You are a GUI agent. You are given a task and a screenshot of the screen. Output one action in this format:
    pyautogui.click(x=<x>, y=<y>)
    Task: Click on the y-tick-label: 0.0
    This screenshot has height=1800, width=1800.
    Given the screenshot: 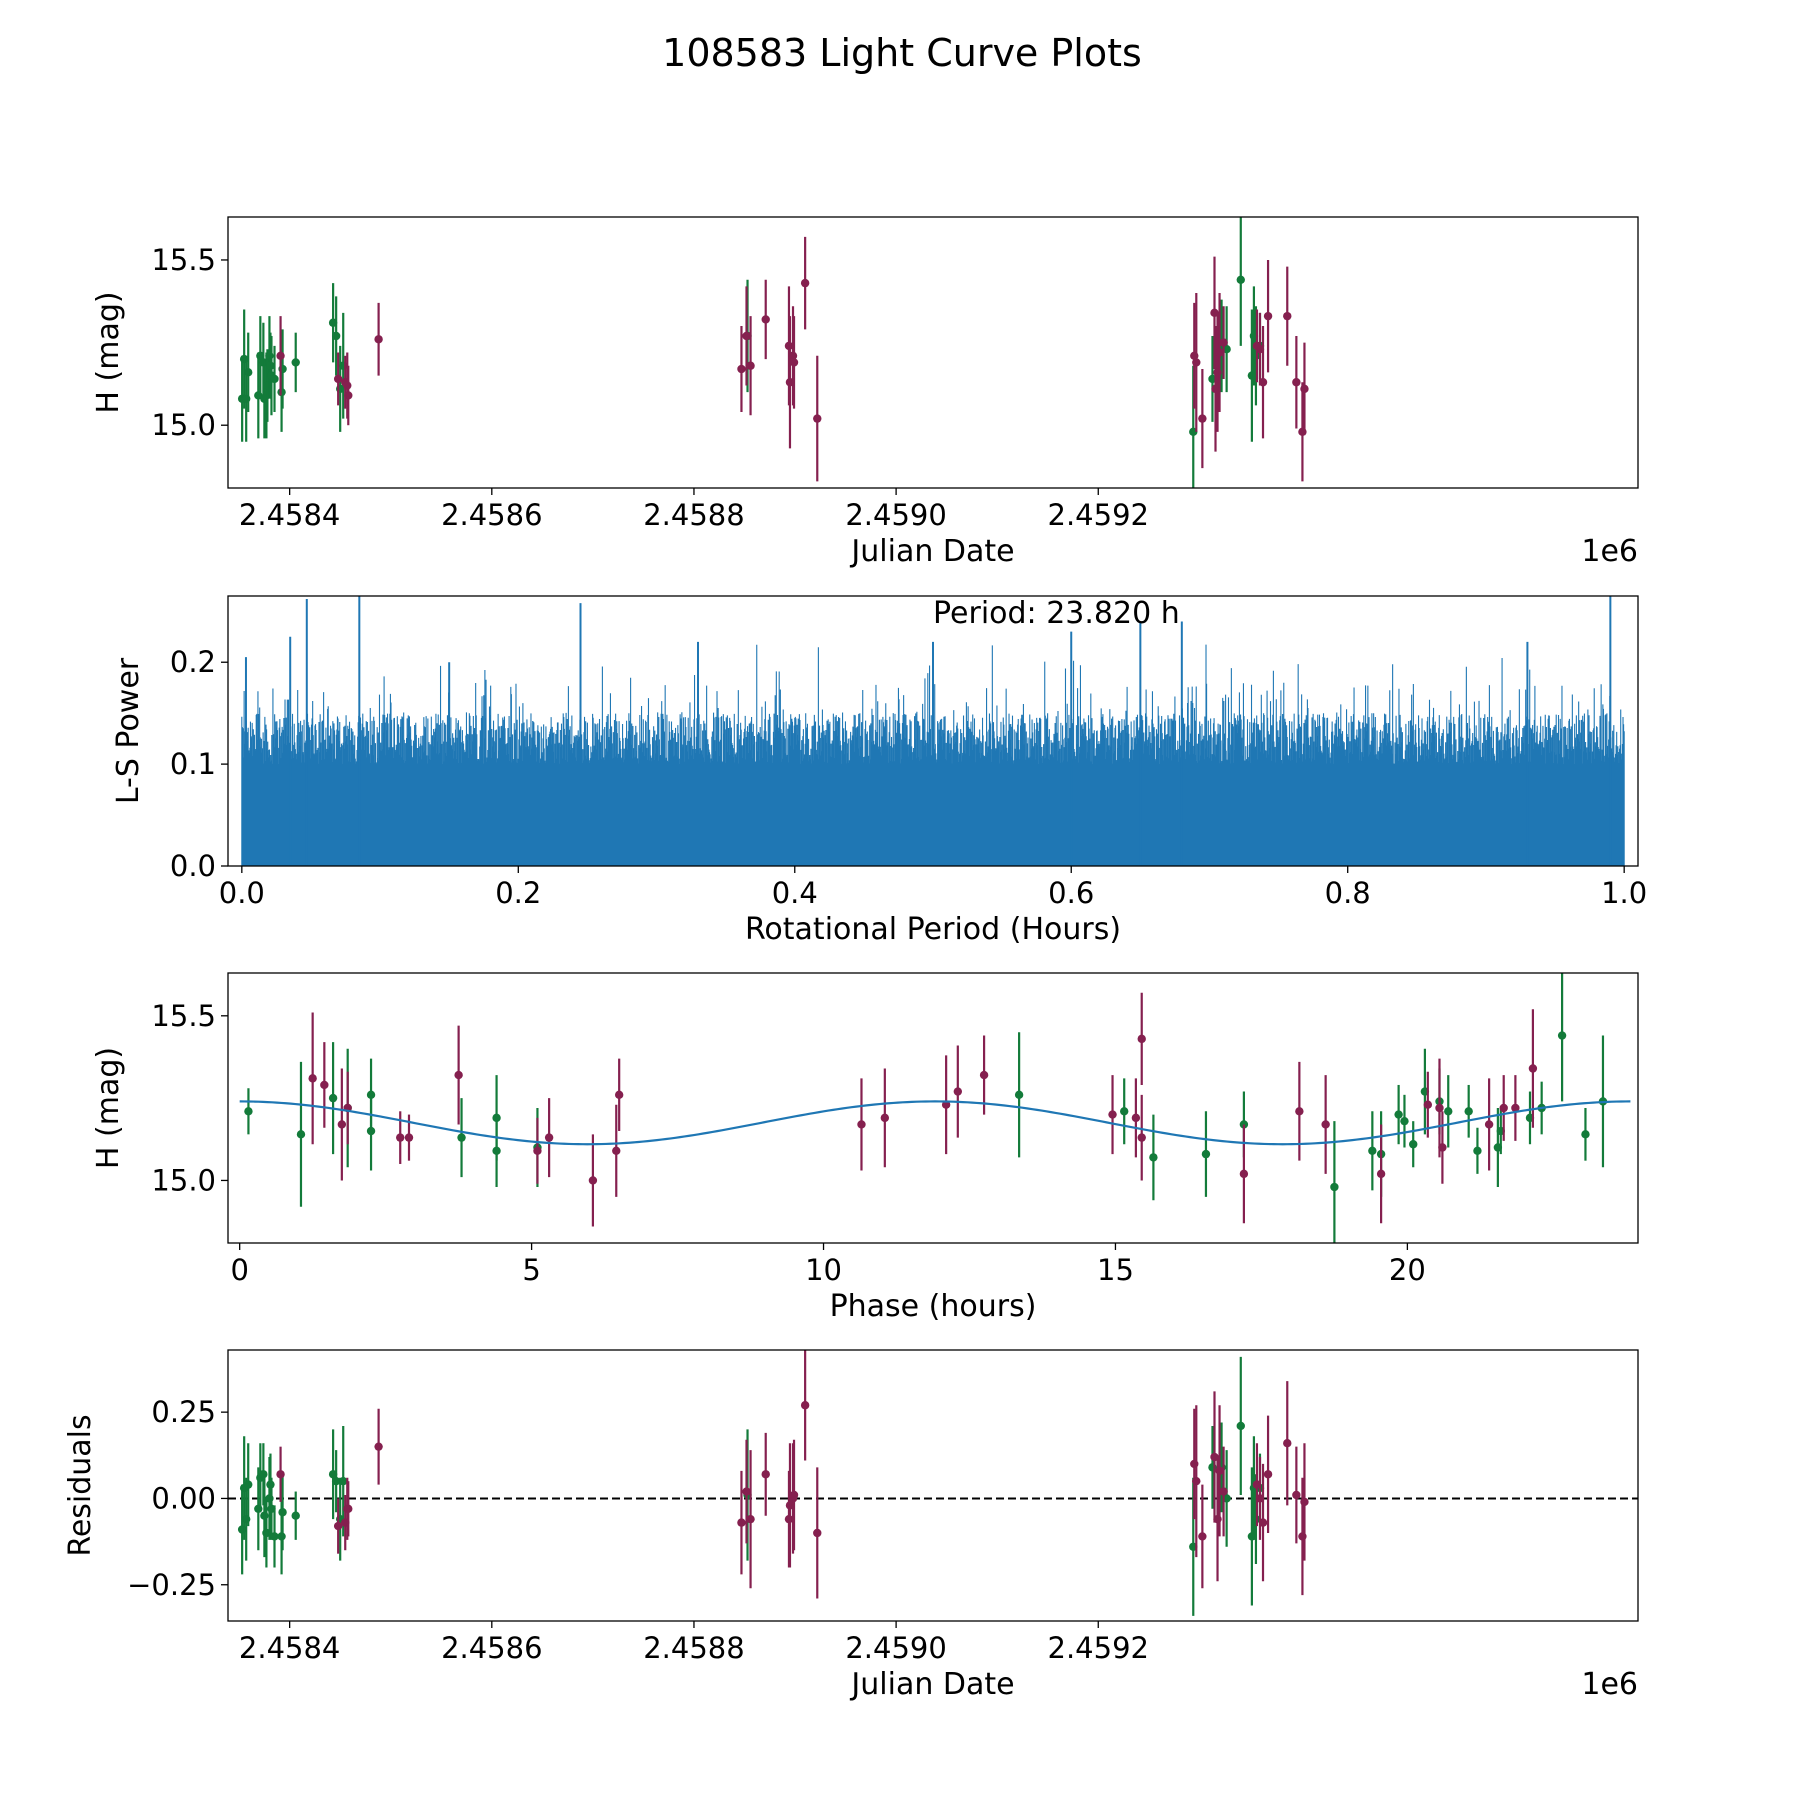 What is the action you would take?
    pyautogui.click(x=193, y=866)
    